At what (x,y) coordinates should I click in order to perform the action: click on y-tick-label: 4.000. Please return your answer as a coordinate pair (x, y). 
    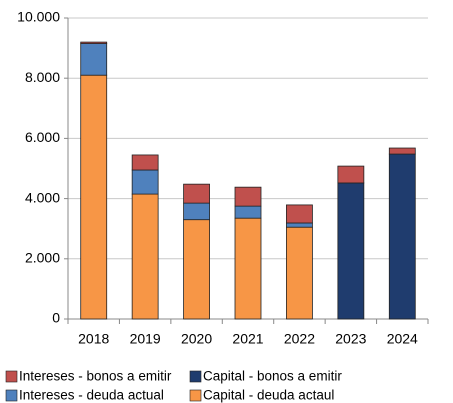
    Looking at the image, I should click on (42, 197).